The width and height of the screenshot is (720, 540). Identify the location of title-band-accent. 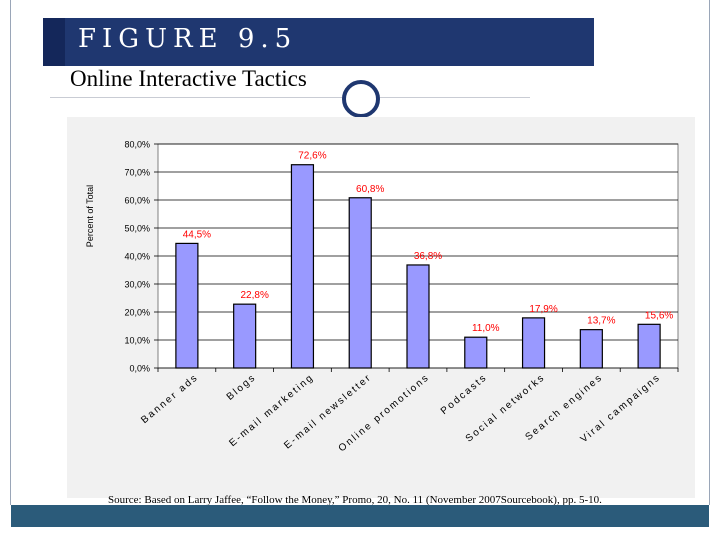
(54, 42).